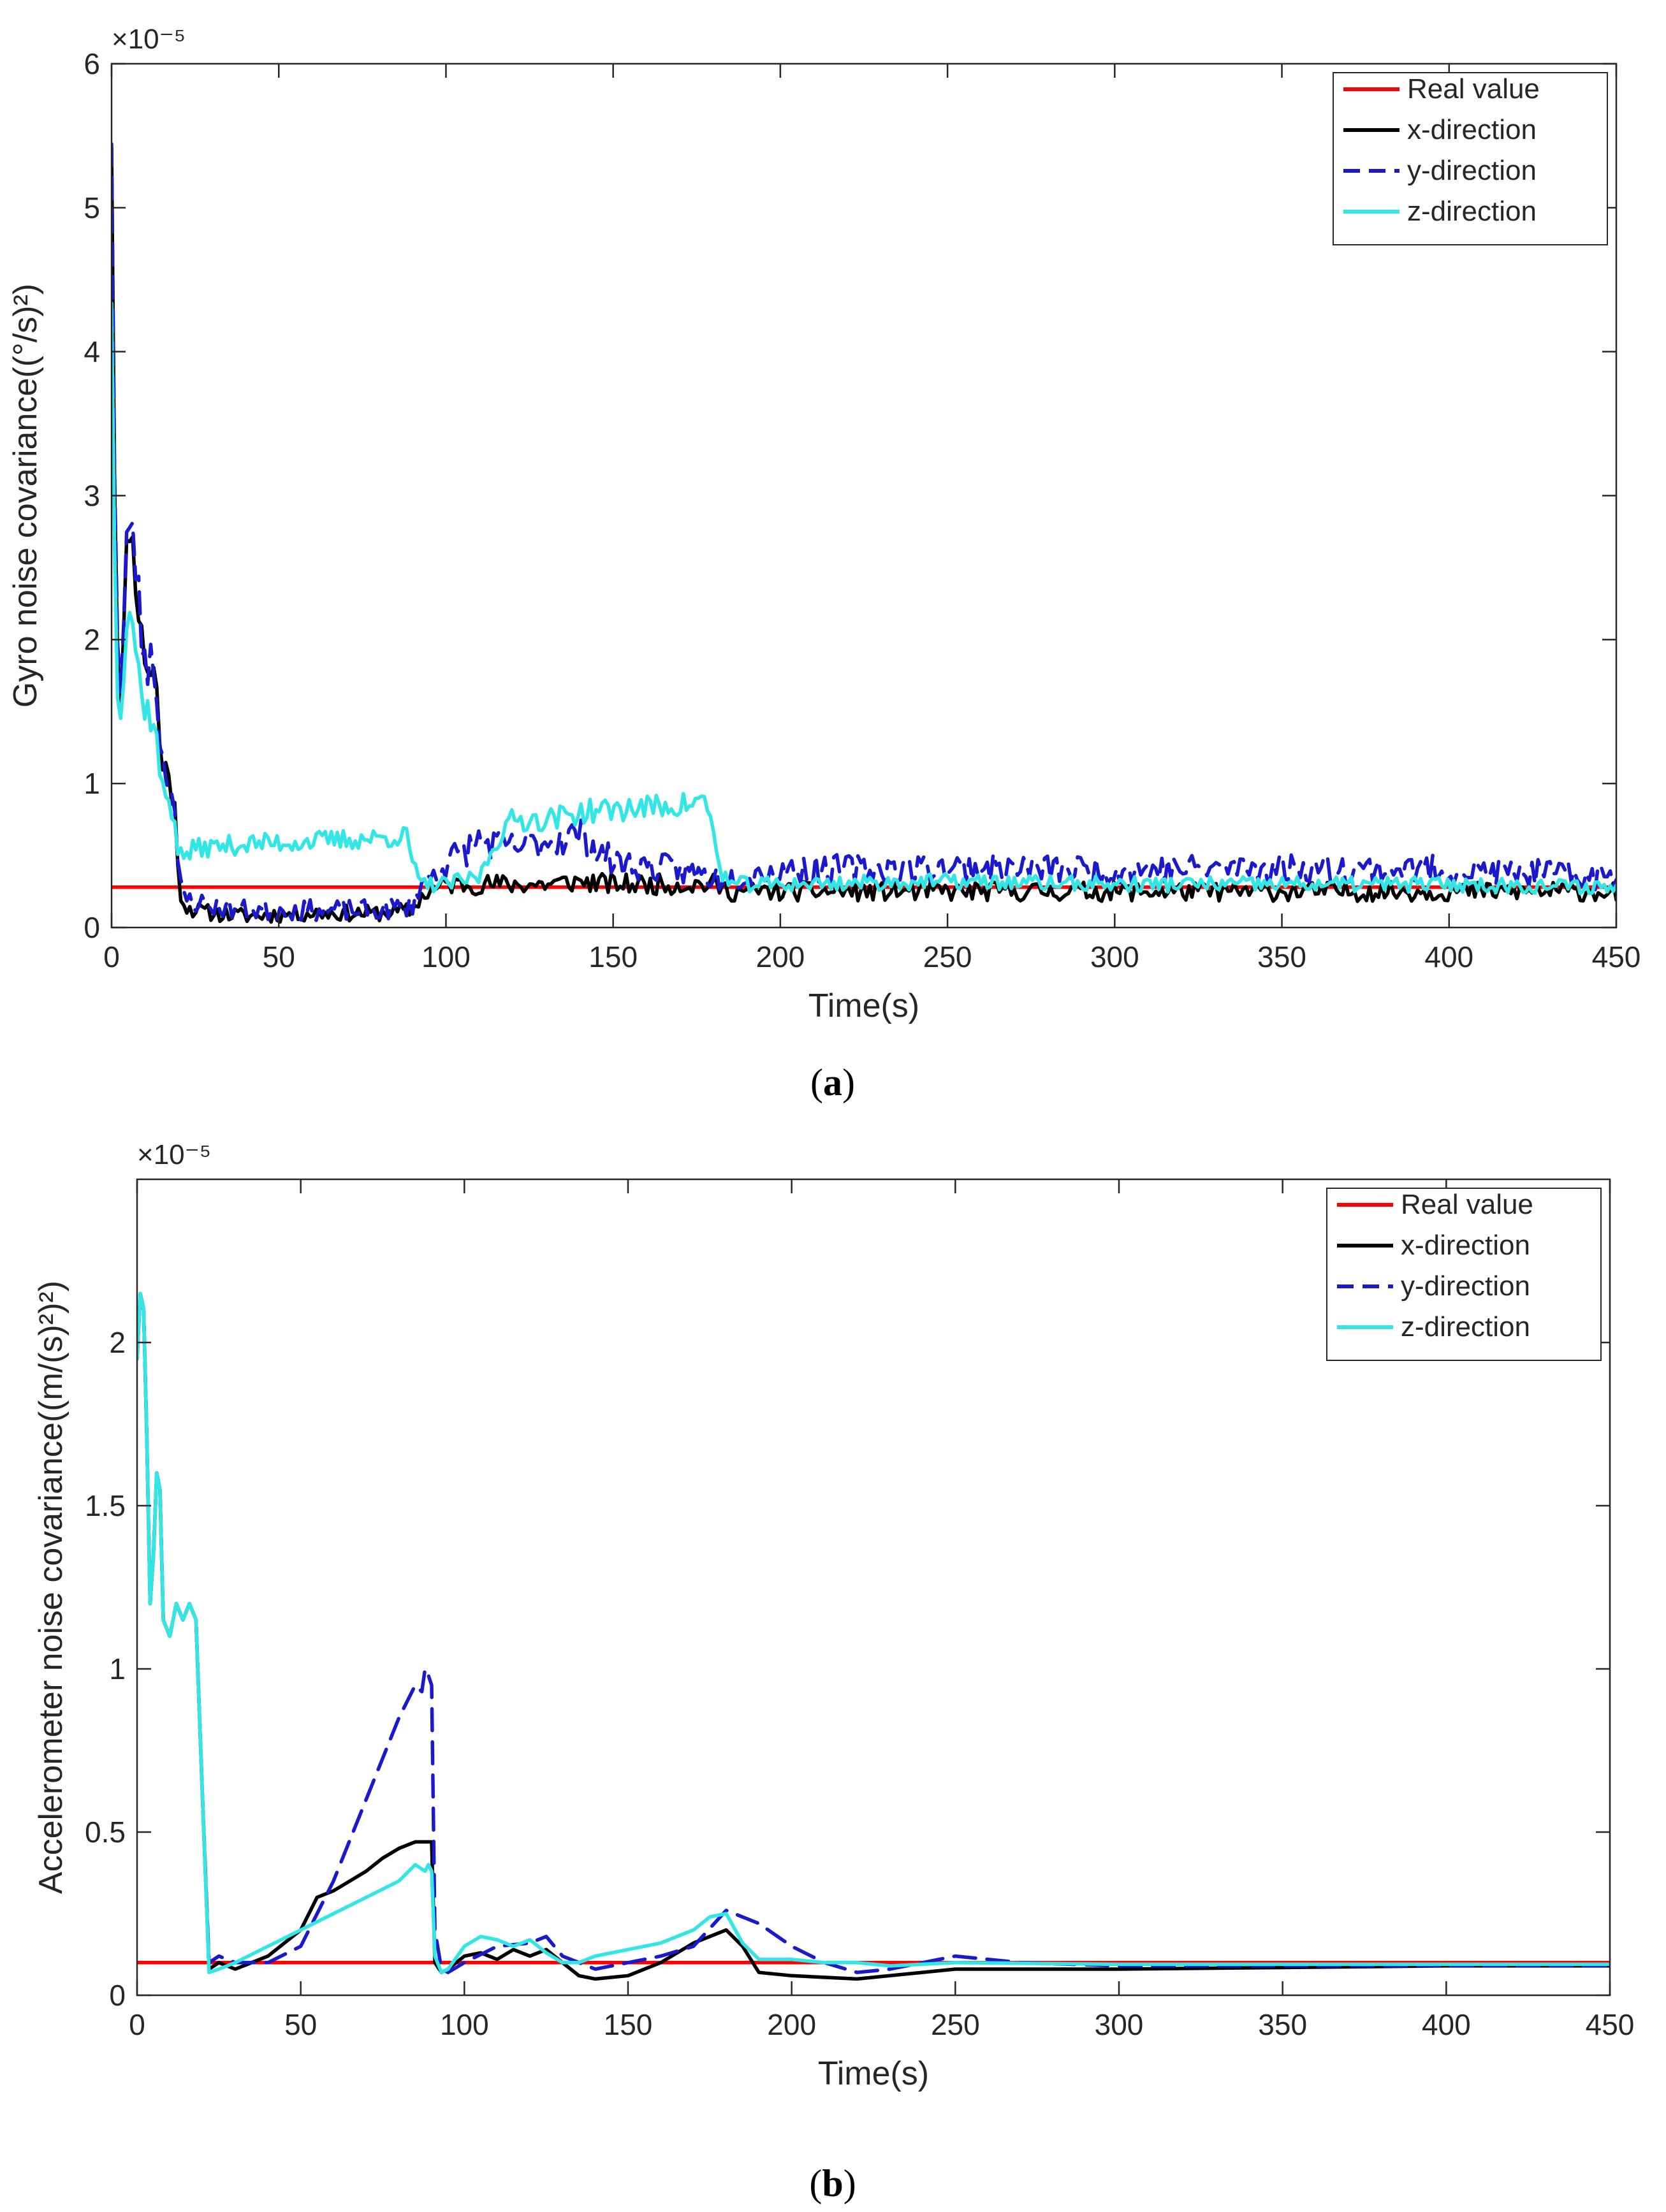  What do you see at coordinates (92, 207) in the screenshot?
I see `y-tick-label: 5` at bounding box center [92, 207].